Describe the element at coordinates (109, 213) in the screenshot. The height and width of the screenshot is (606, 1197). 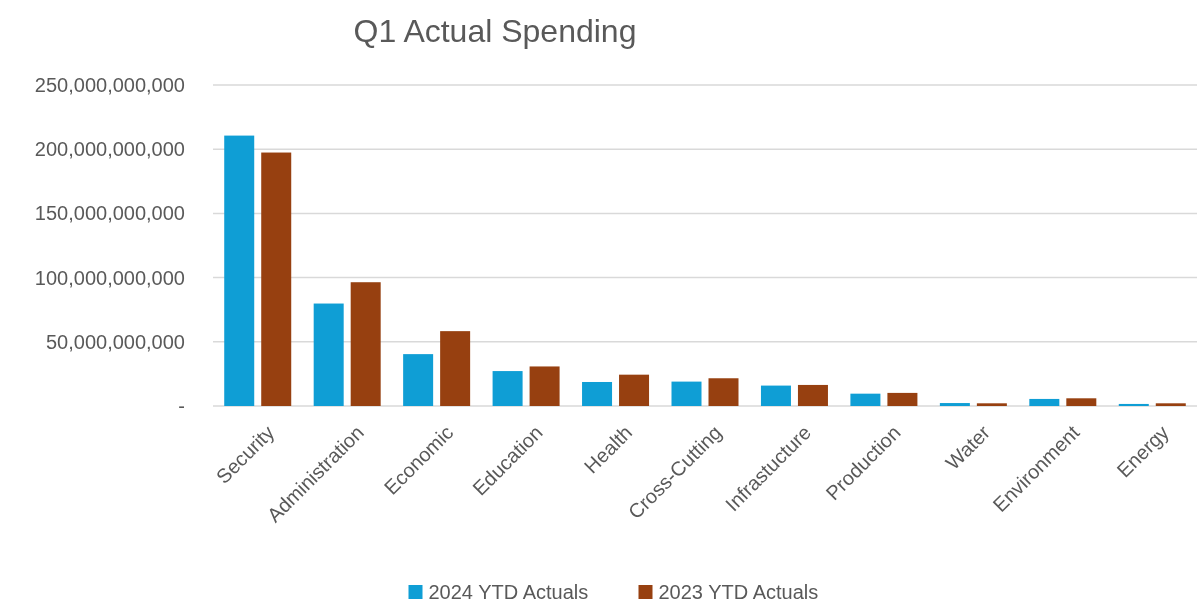
I see `y-tick-label: 150,000,000,000` at that location.